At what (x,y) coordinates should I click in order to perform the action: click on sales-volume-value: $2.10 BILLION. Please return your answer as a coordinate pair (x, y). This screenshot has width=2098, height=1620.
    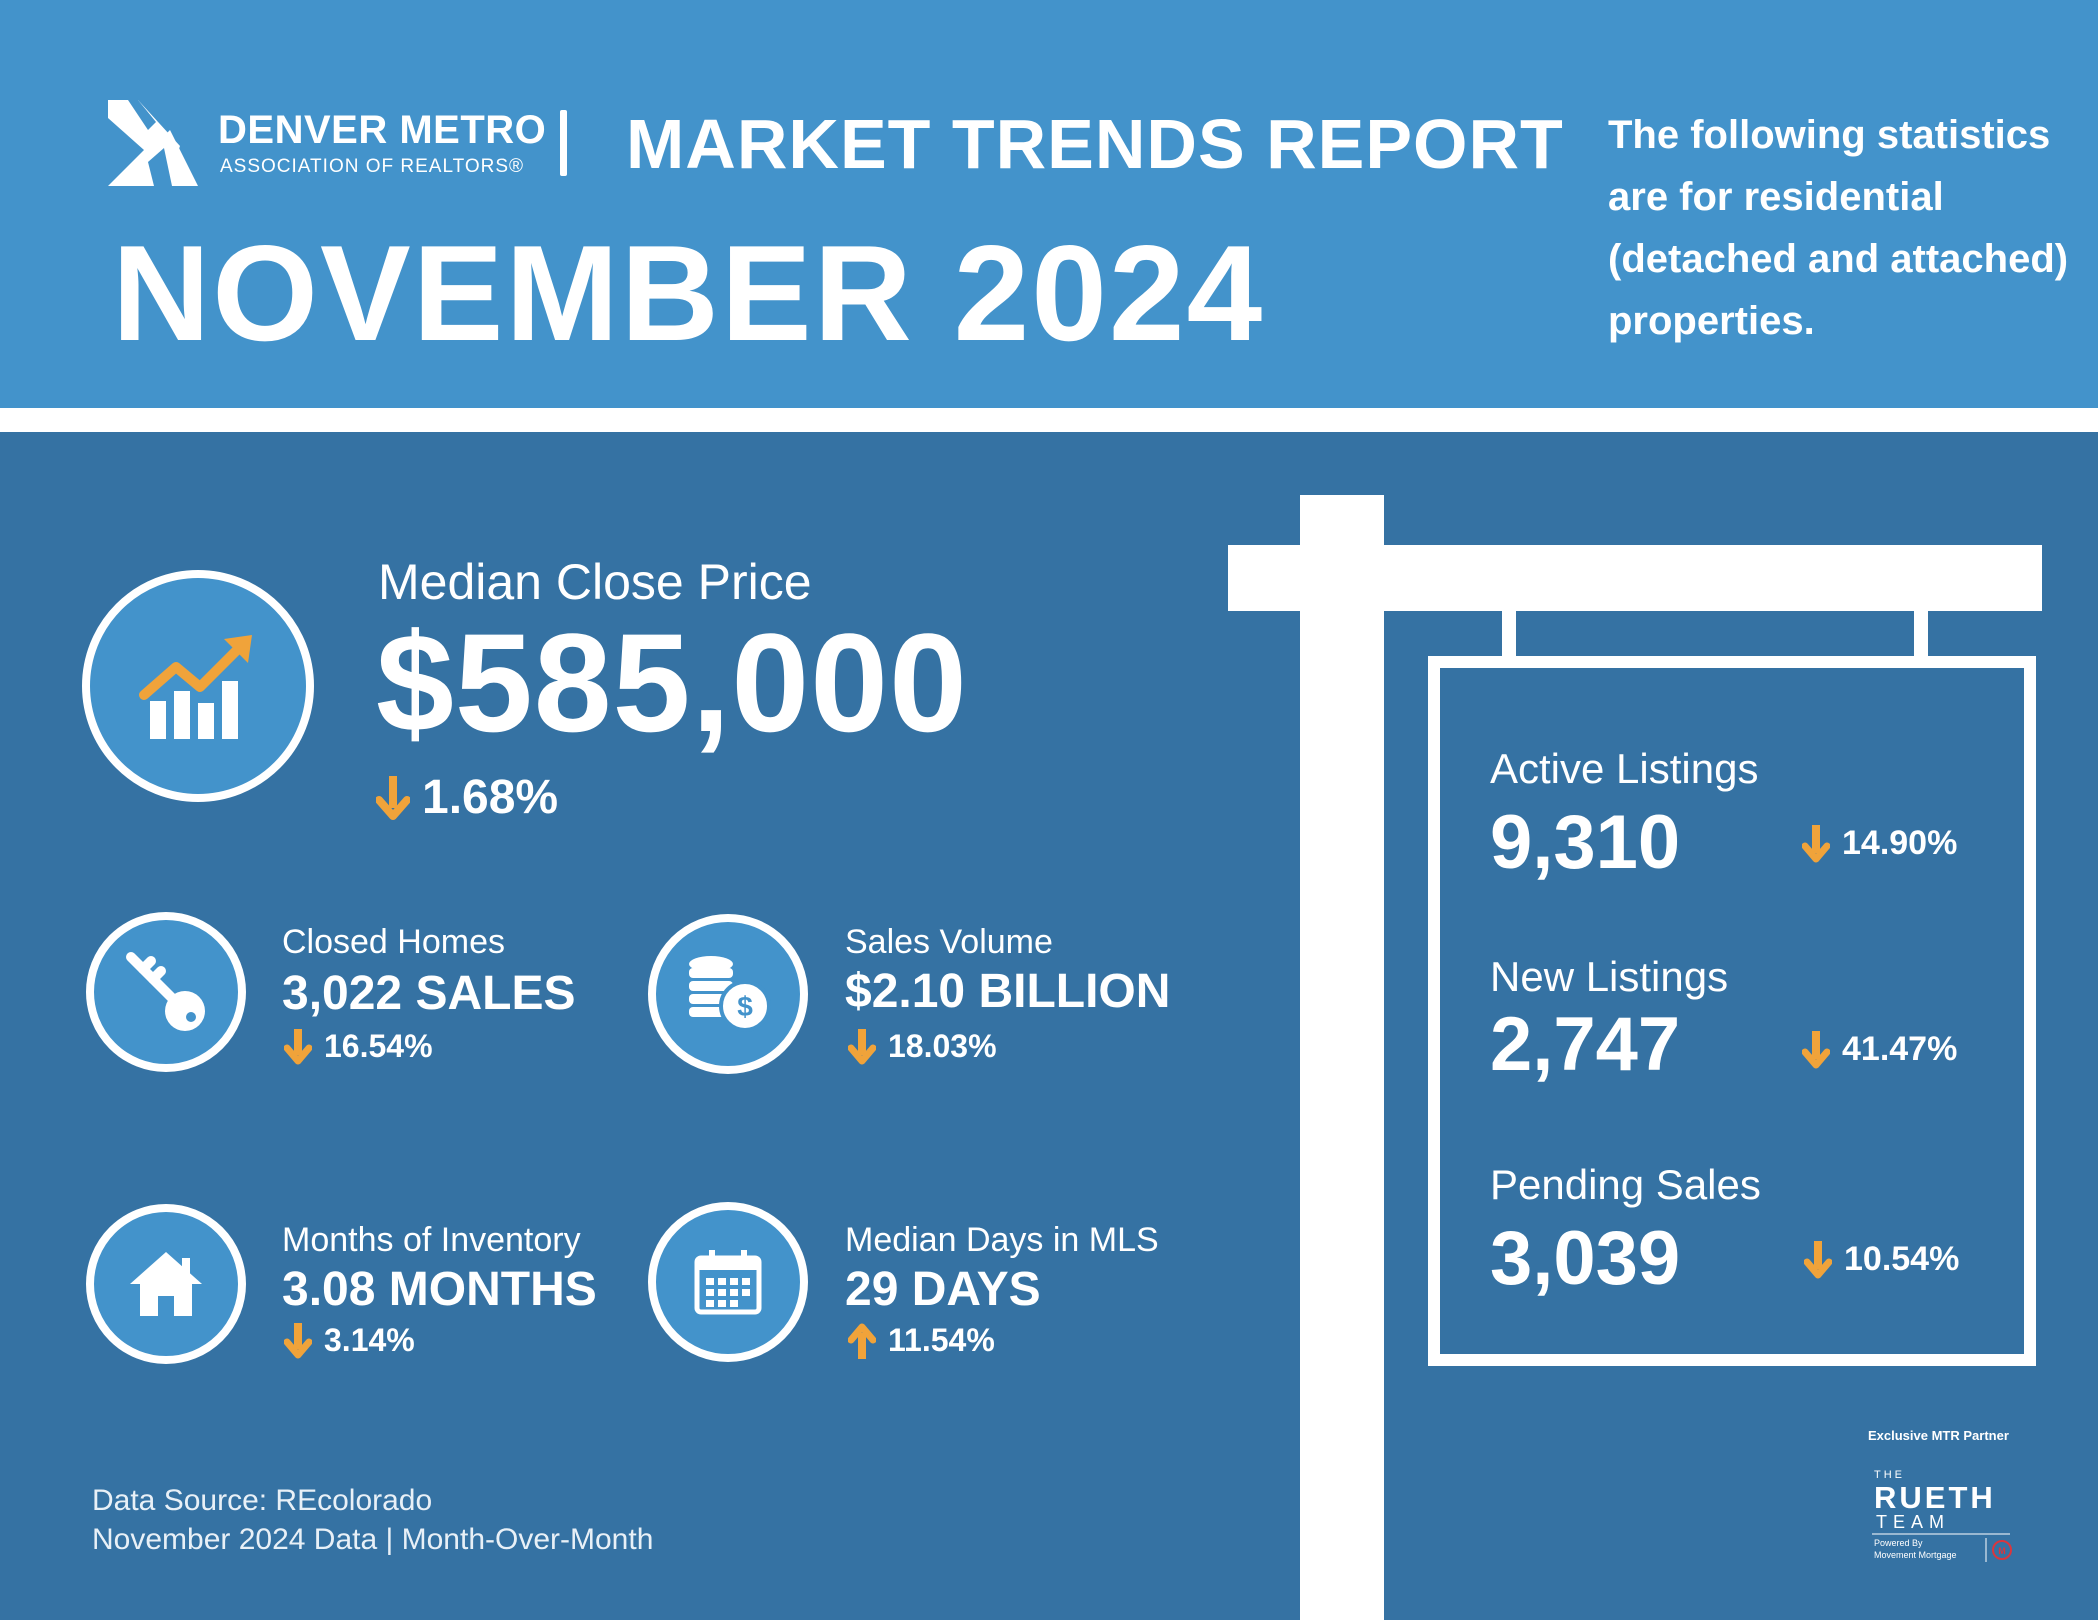
    Looking at the image, I should click on (1008, 991).